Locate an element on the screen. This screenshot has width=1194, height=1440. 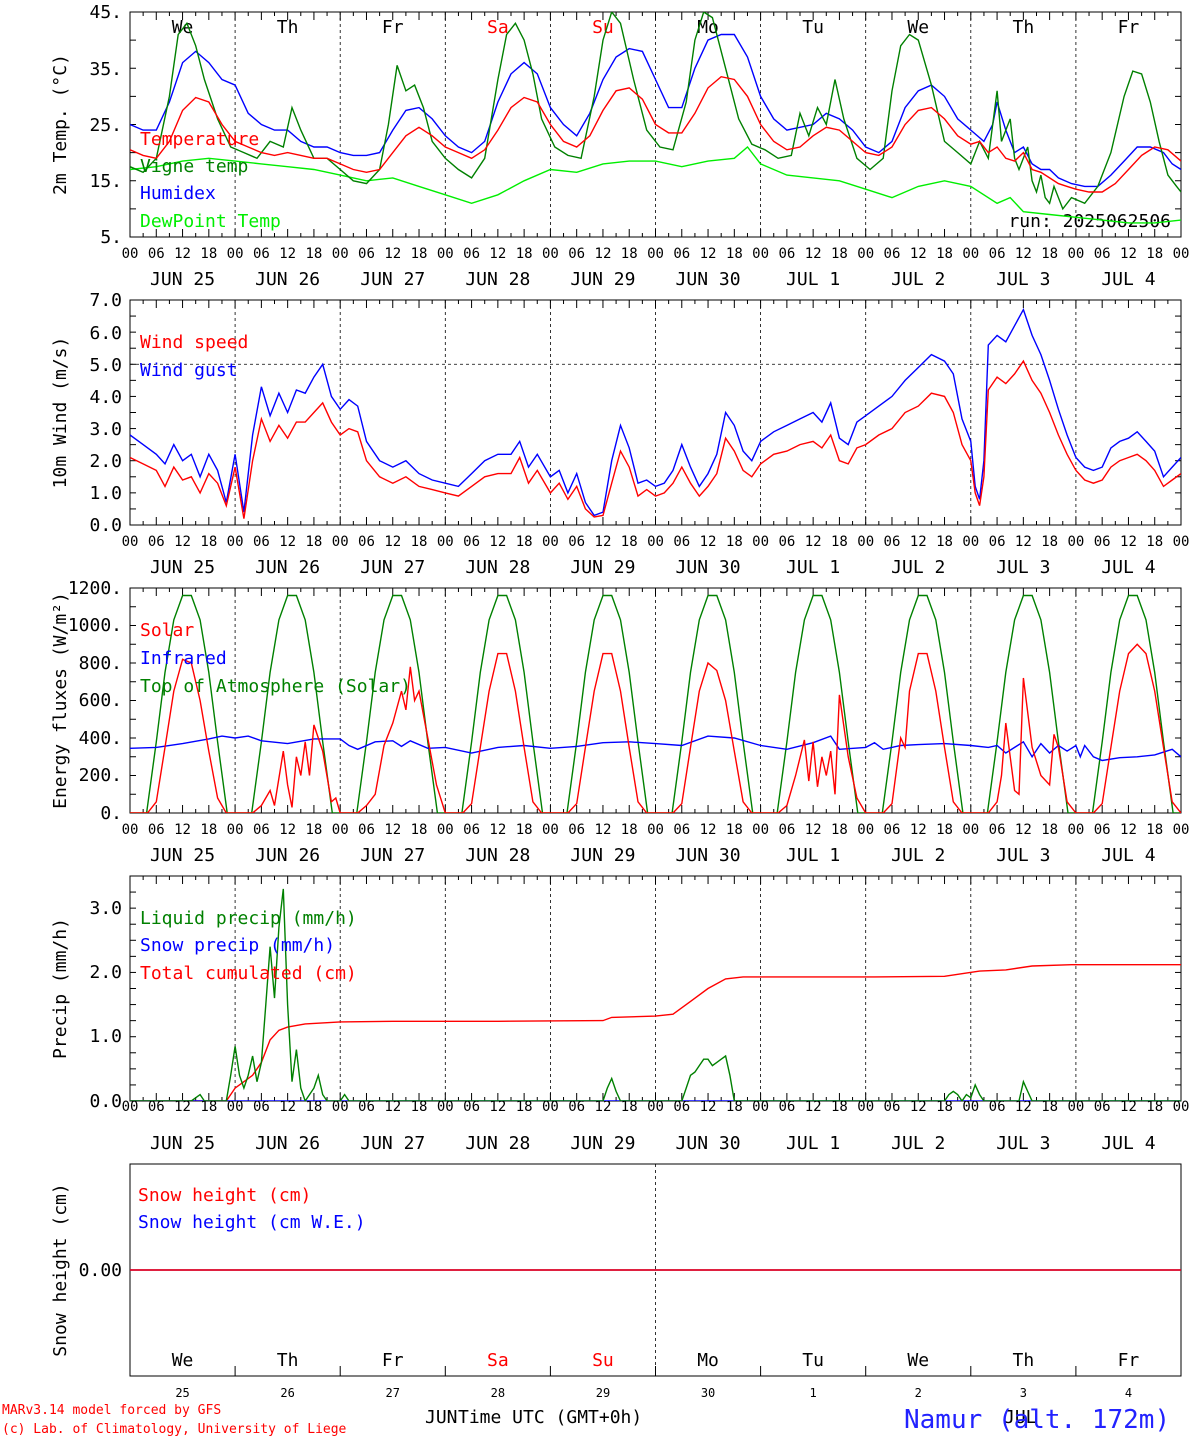
date-label: JUN 29 is located at coordinates (602, 567).